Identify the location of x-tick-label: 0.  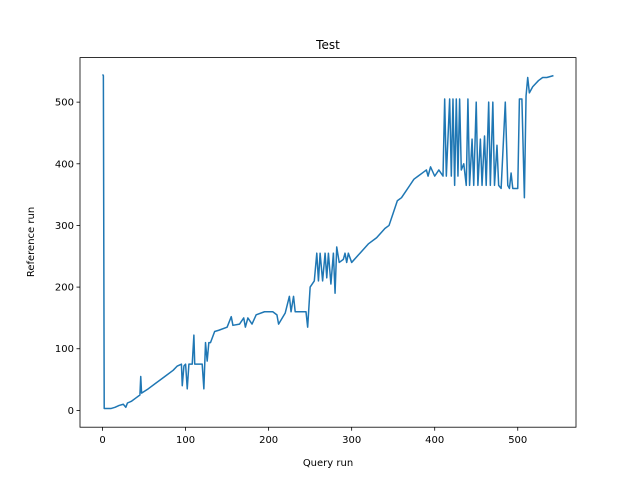
(102, 440).